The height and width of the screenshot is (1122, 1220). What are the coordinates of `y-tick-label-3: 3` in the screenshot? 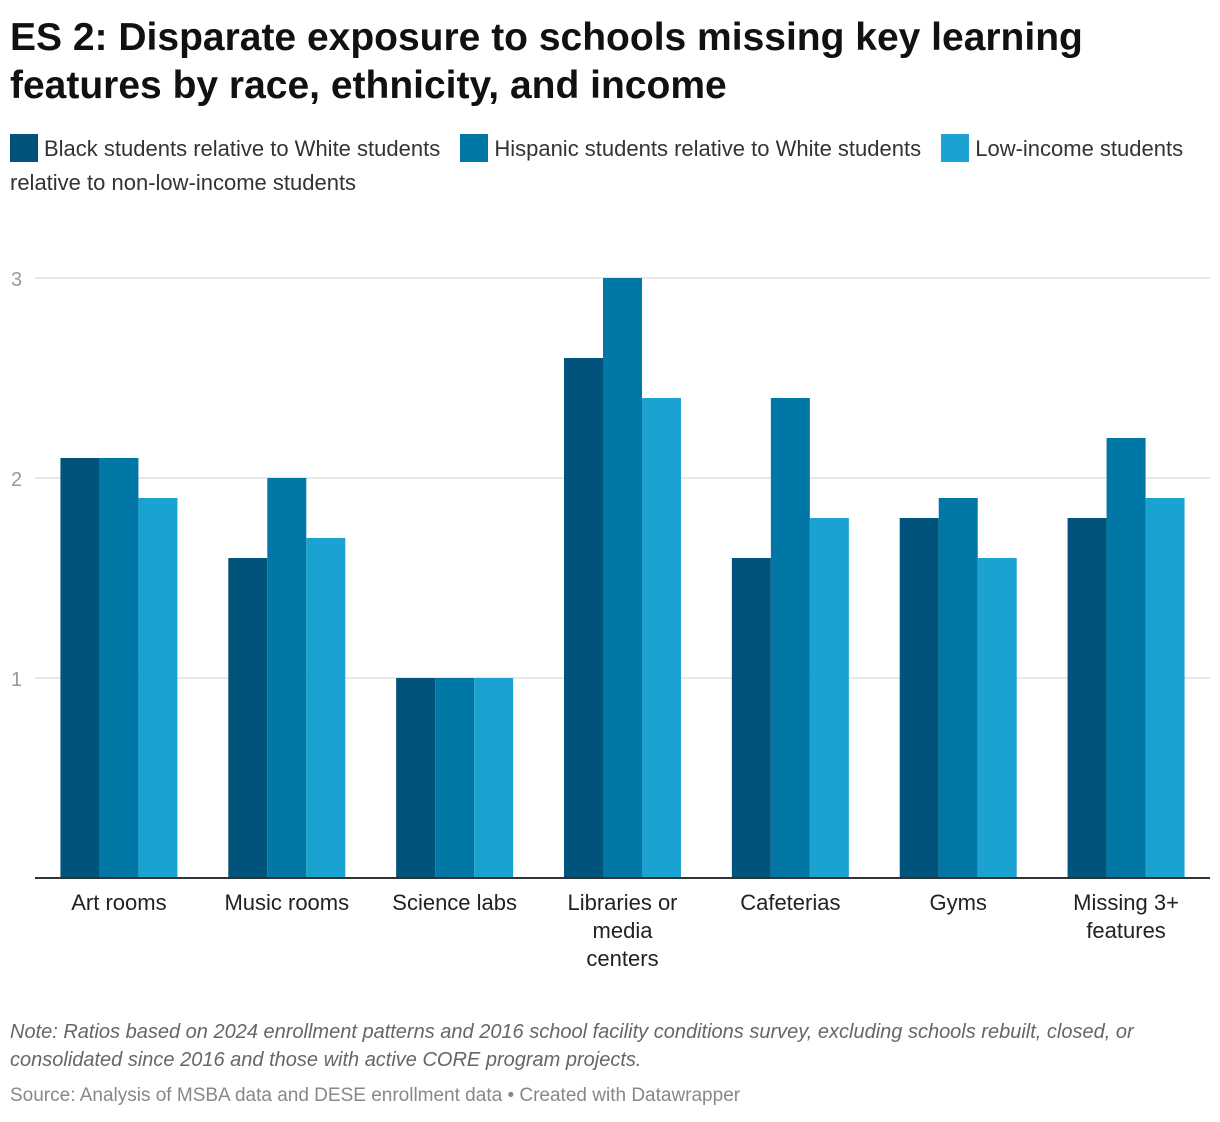 It's located at (16, 280).